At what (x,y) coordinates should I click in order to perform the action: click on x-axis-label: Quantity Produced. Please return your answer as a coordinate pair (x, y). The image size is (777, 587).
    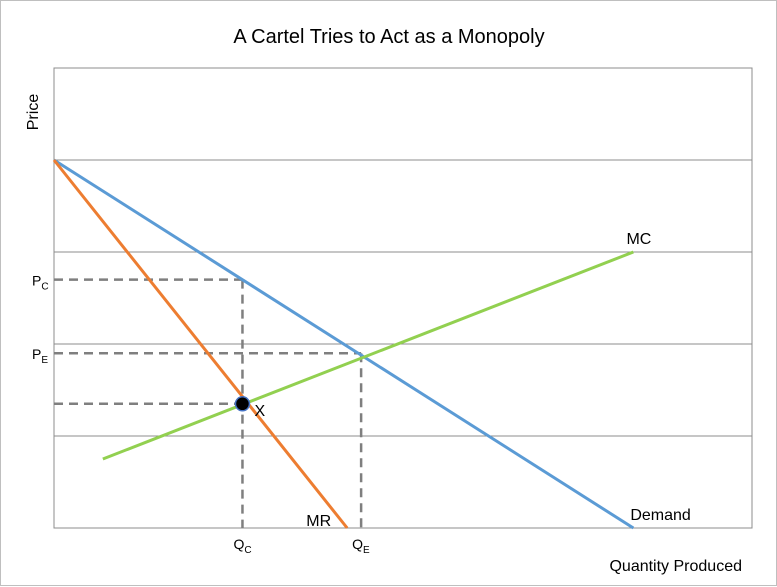
    Looking at the image, I should click on (675, 566).